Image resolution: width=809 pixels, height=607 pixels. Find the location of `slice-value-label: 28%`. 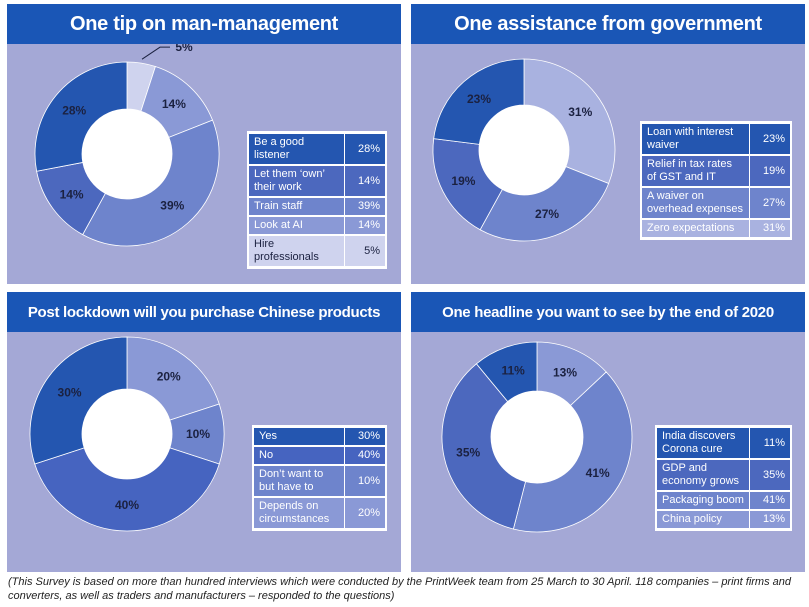

slice-value-label: 28% is located at coordinates (74, 110).